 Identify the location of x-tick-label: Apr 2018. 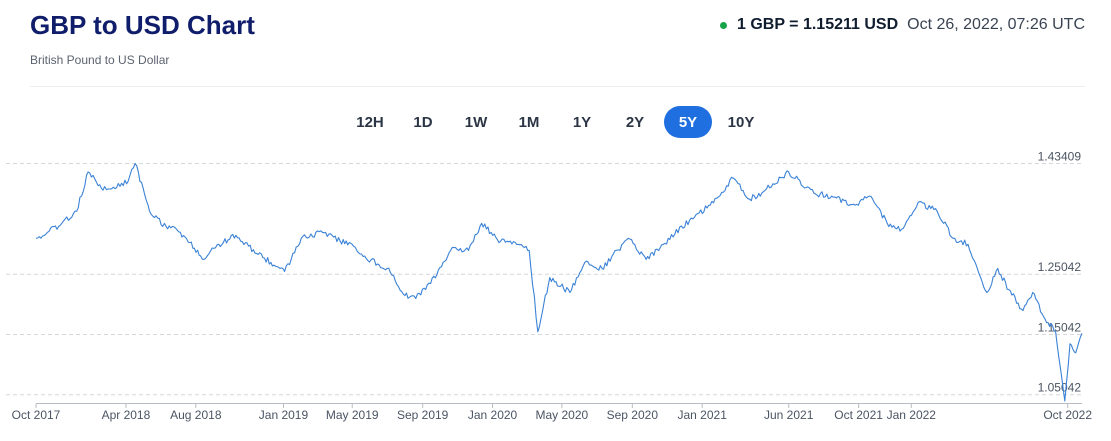
(126, 415).